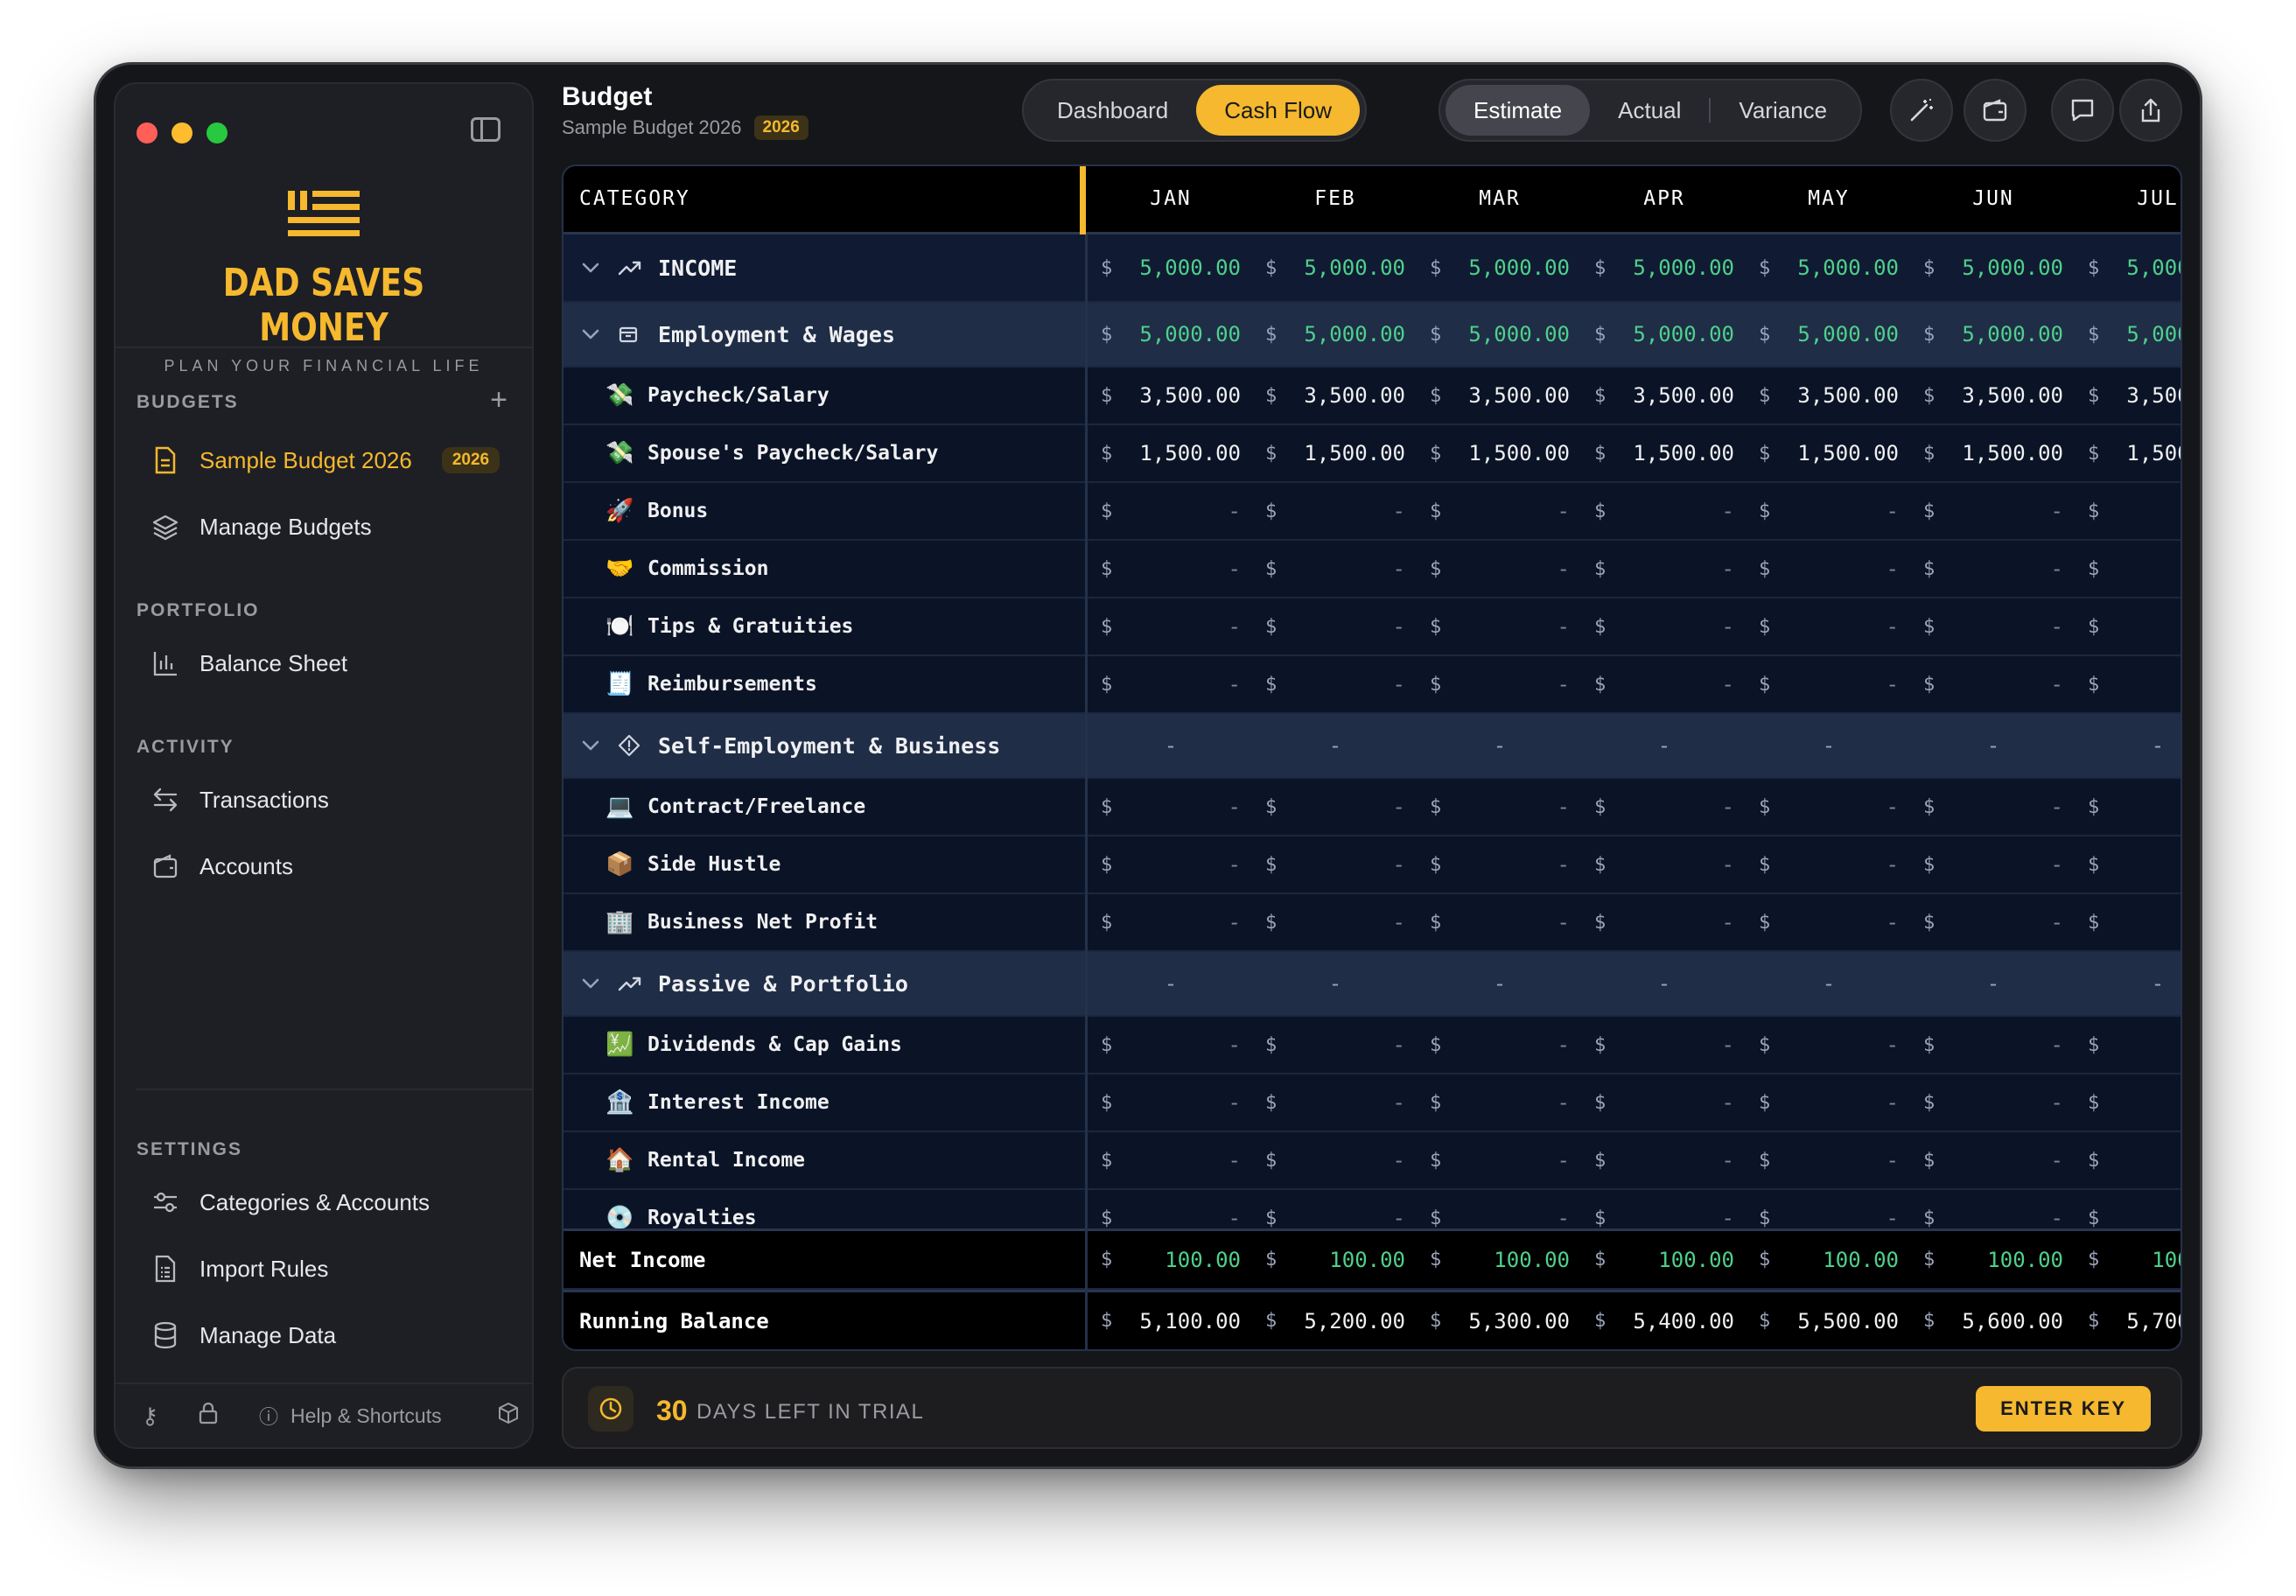 This screenshot has width=2296, height=1596. Describe the element at coordinates (1372, 569) in the screenshot. I see `table-row: 🤝Commission$-$-$-$-$-$-$-` at that location.